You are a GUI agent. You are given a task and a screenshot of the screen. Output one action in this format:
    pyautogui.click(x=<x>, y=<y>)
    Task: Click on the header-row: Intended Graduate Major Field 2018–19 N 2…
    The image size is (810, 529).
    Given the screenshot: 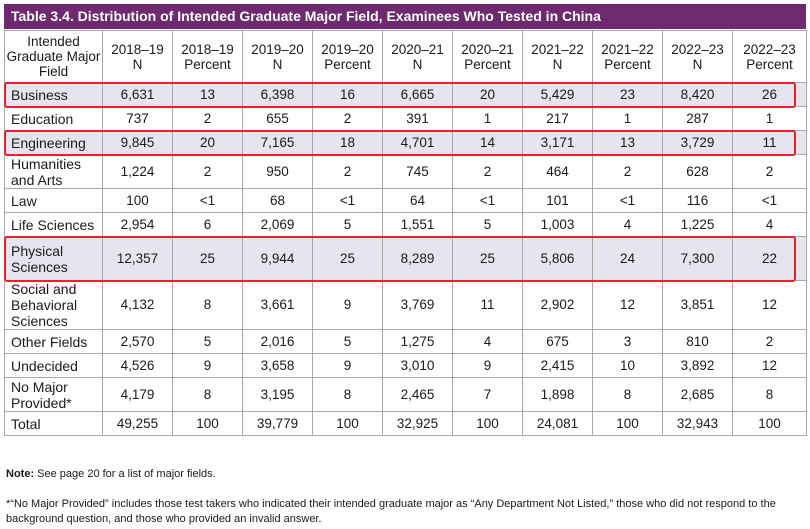 What is the action you would take?
    pyautogui.click(x=405, y=56)
    